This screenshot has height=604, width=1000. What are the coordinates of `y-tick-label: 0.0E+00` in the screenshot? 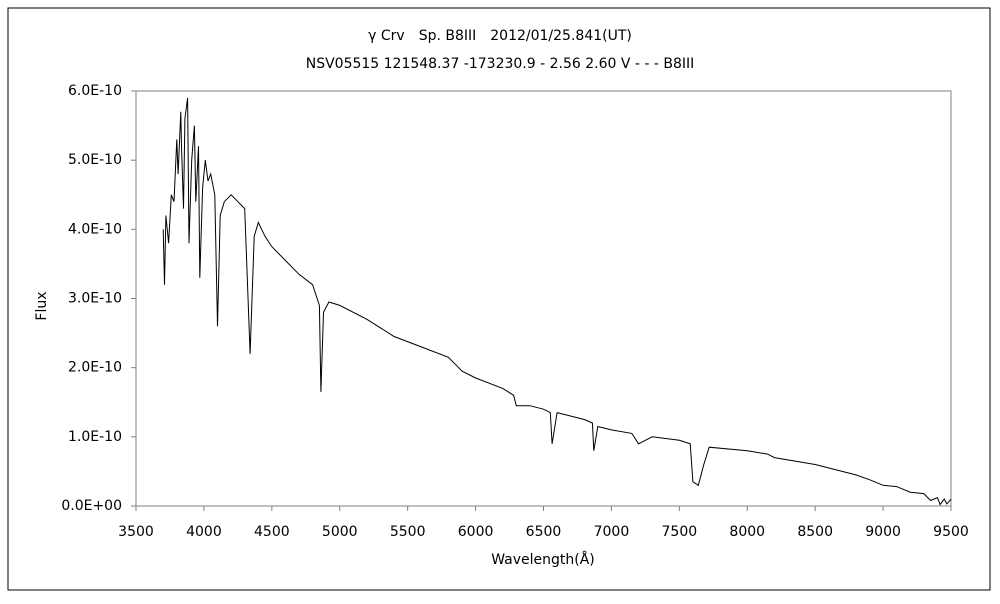 It's located at (91, 506).